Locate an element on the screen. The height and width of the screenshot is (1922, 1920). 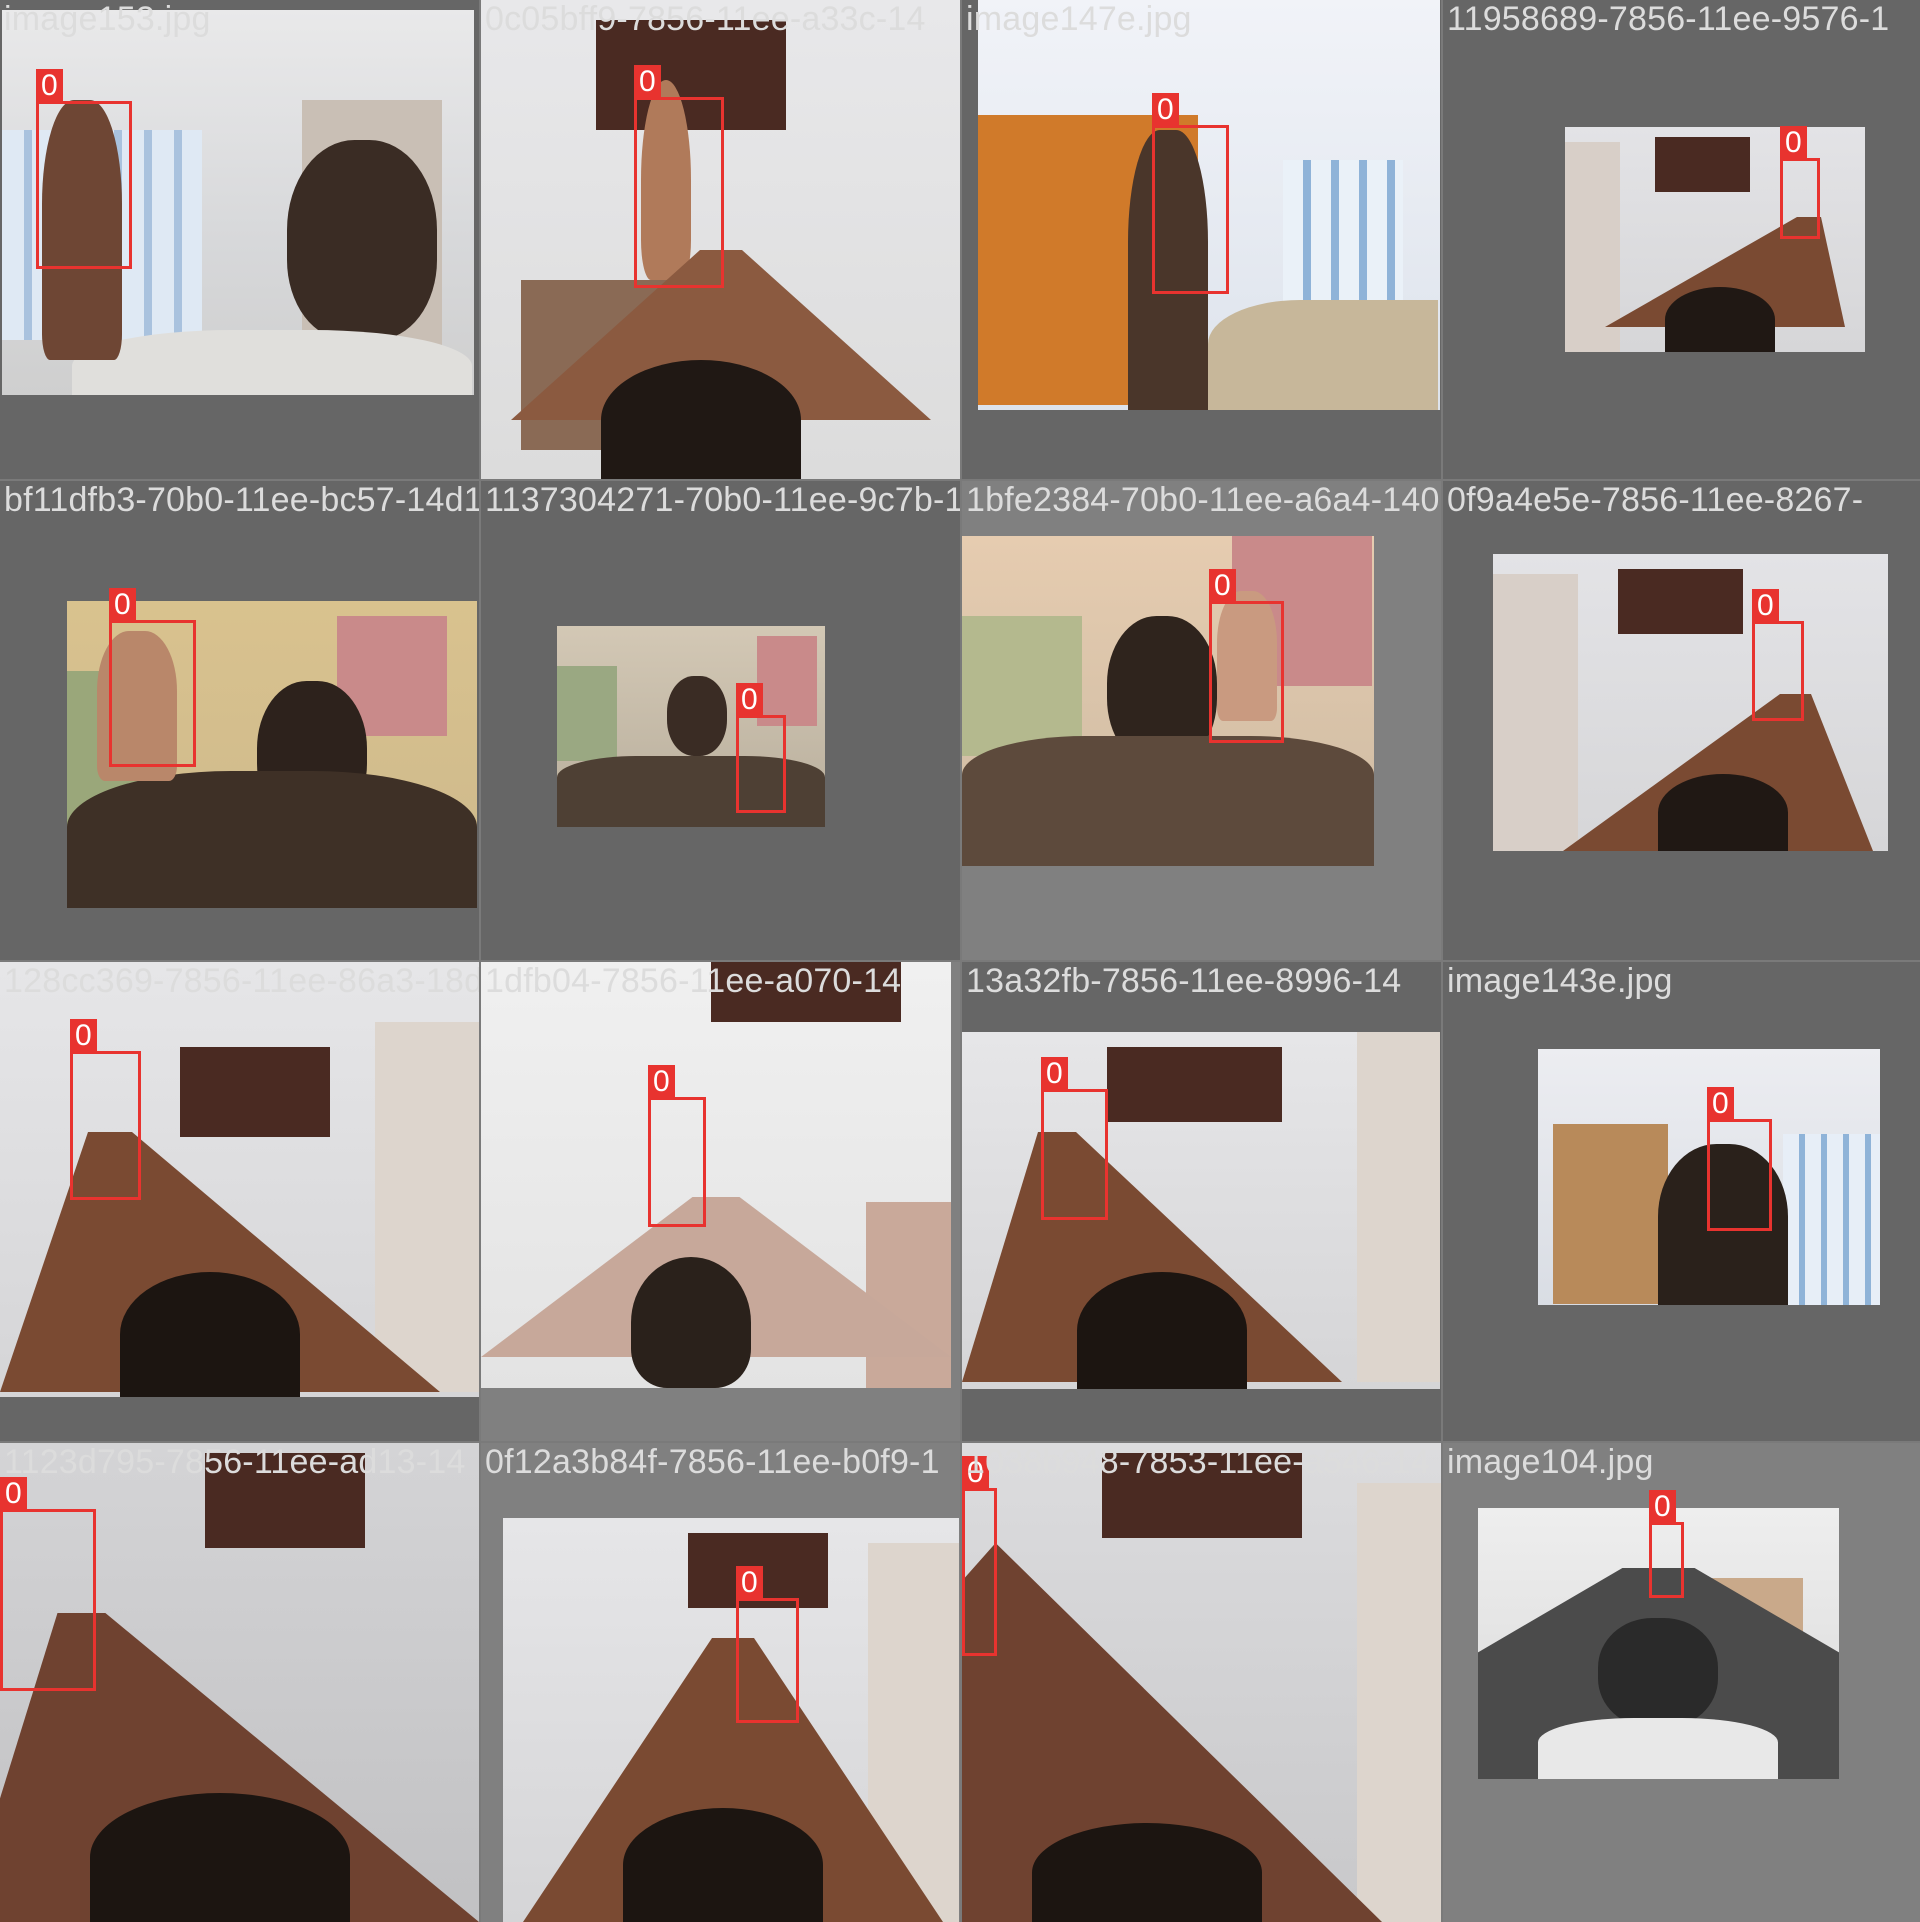
tile-13: 0 1123d795-7856-11ee-ad13-14 is located at coordinates (239, 1682).